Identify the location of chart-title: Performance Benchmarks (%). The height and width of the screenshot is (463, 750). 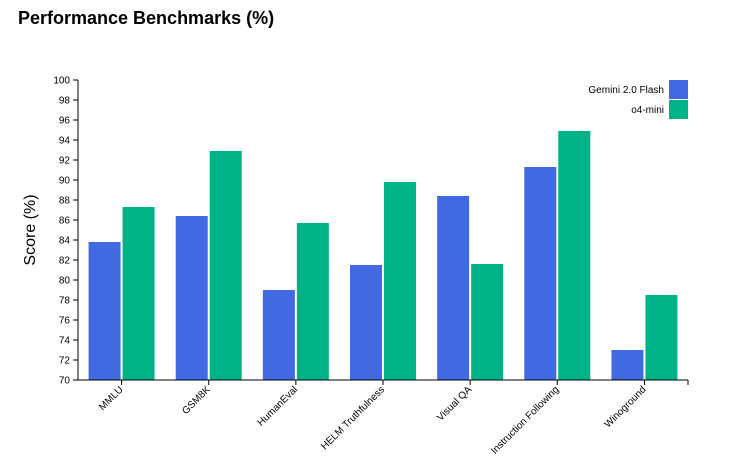
(146, 18).